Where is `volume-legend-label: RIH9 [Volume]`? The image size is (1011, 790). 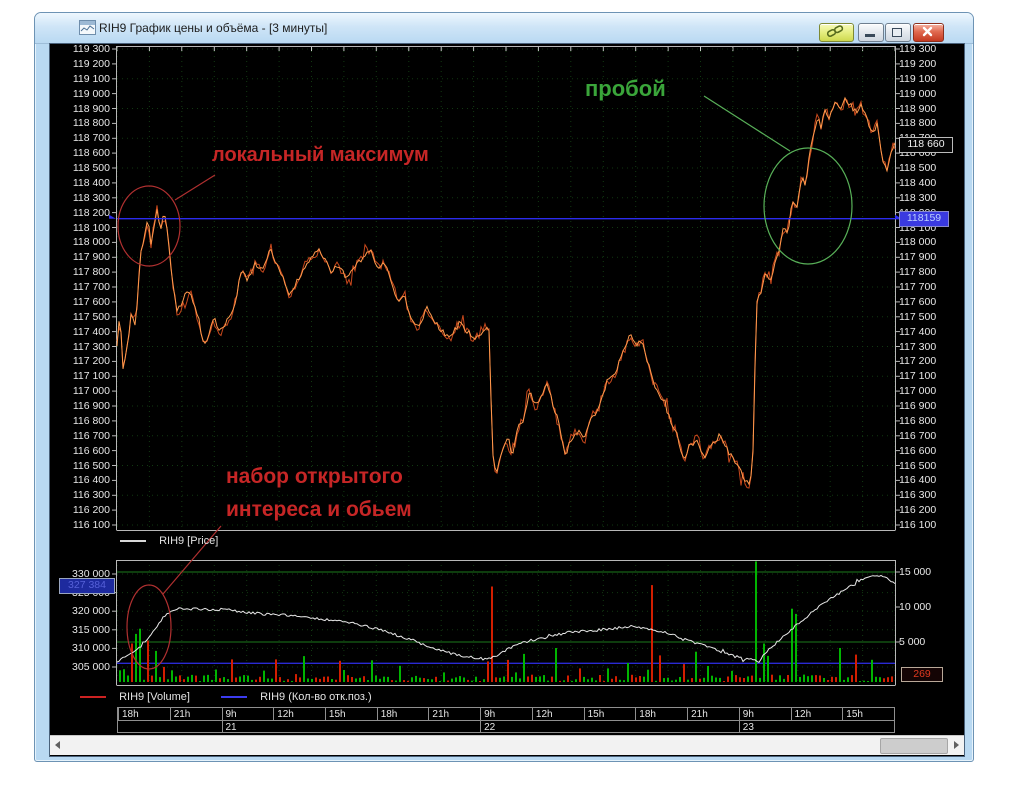
volume-legend-label: RIH9 [Volume] is located at coordinates (154, 697).